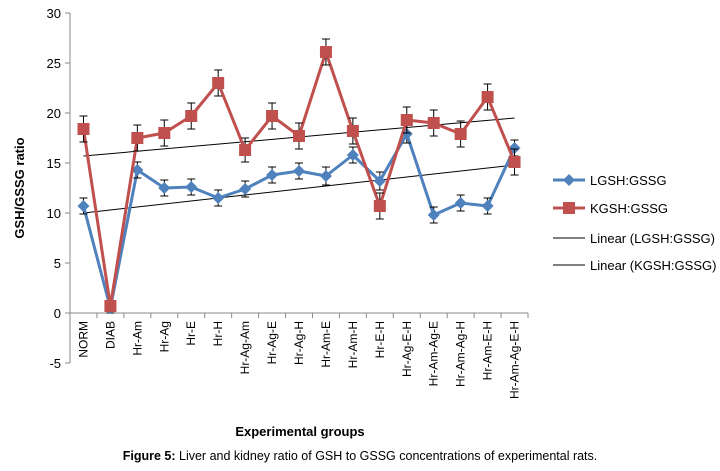  Describe the element at coordinates (407, 349) in the screenshot. I see `x-tick-label: Hr-Ag-E-H` at that location.